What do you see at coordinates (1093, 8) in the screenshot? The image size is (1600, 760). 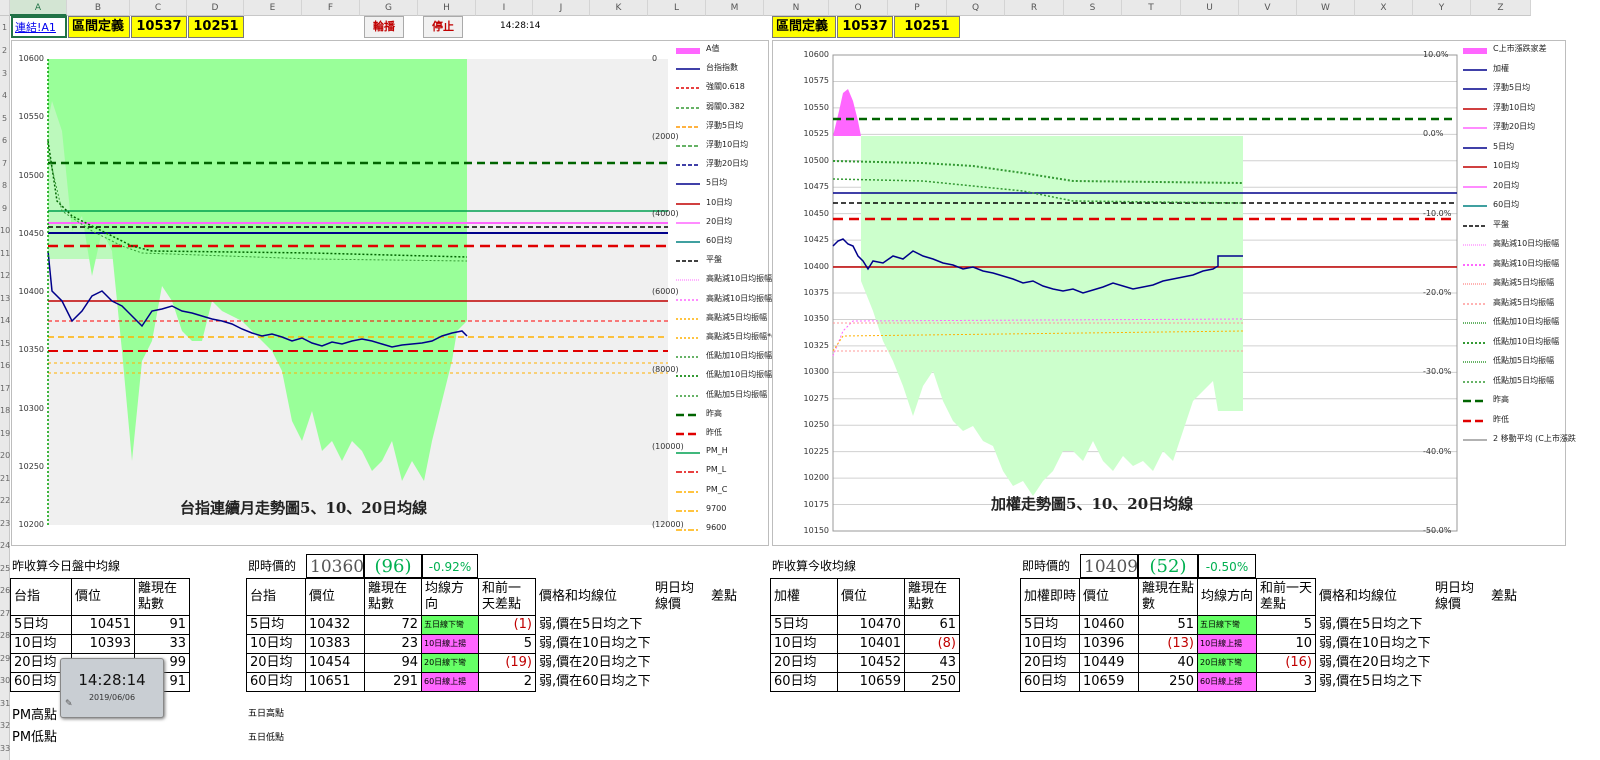 I see `column-header: S` at bounding box center [1093, 8].